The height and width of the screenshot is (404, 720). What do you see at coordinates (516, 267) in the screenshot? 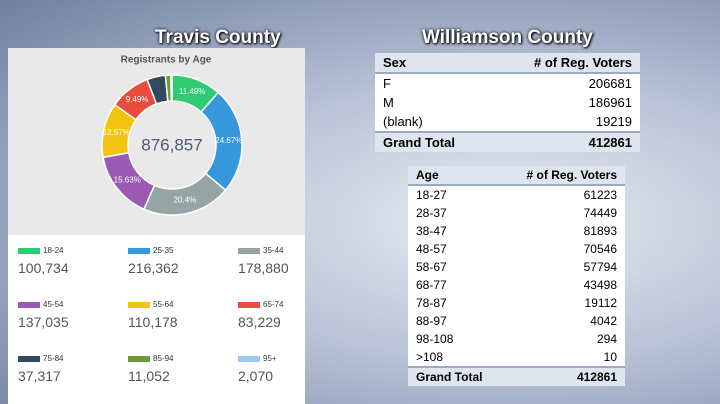
I see `table-row: 58-67 57794` at bounding box center [516, 267].